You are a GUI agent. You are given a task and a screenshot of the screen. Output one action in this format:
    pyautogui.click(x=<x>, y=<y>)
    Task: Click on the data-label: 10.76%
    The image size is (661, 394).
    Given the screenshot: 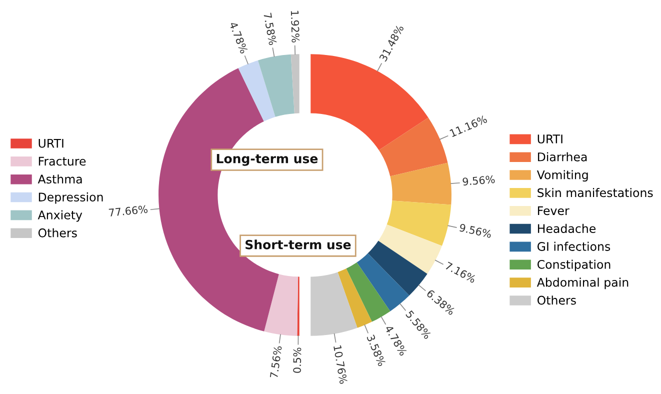 What is the action you would take?
    pyautogui.click(x=340, y=364)
    